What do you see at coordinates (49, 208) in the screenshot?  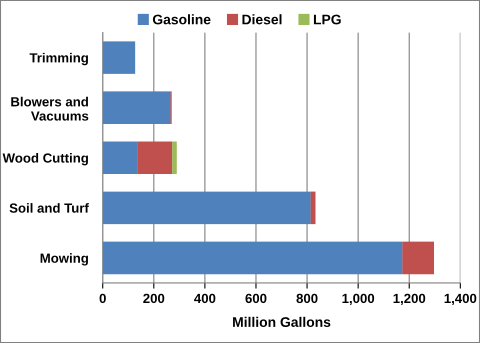 I see `y-tick-label: Soil and Turf` at bounding box center [49, 208].